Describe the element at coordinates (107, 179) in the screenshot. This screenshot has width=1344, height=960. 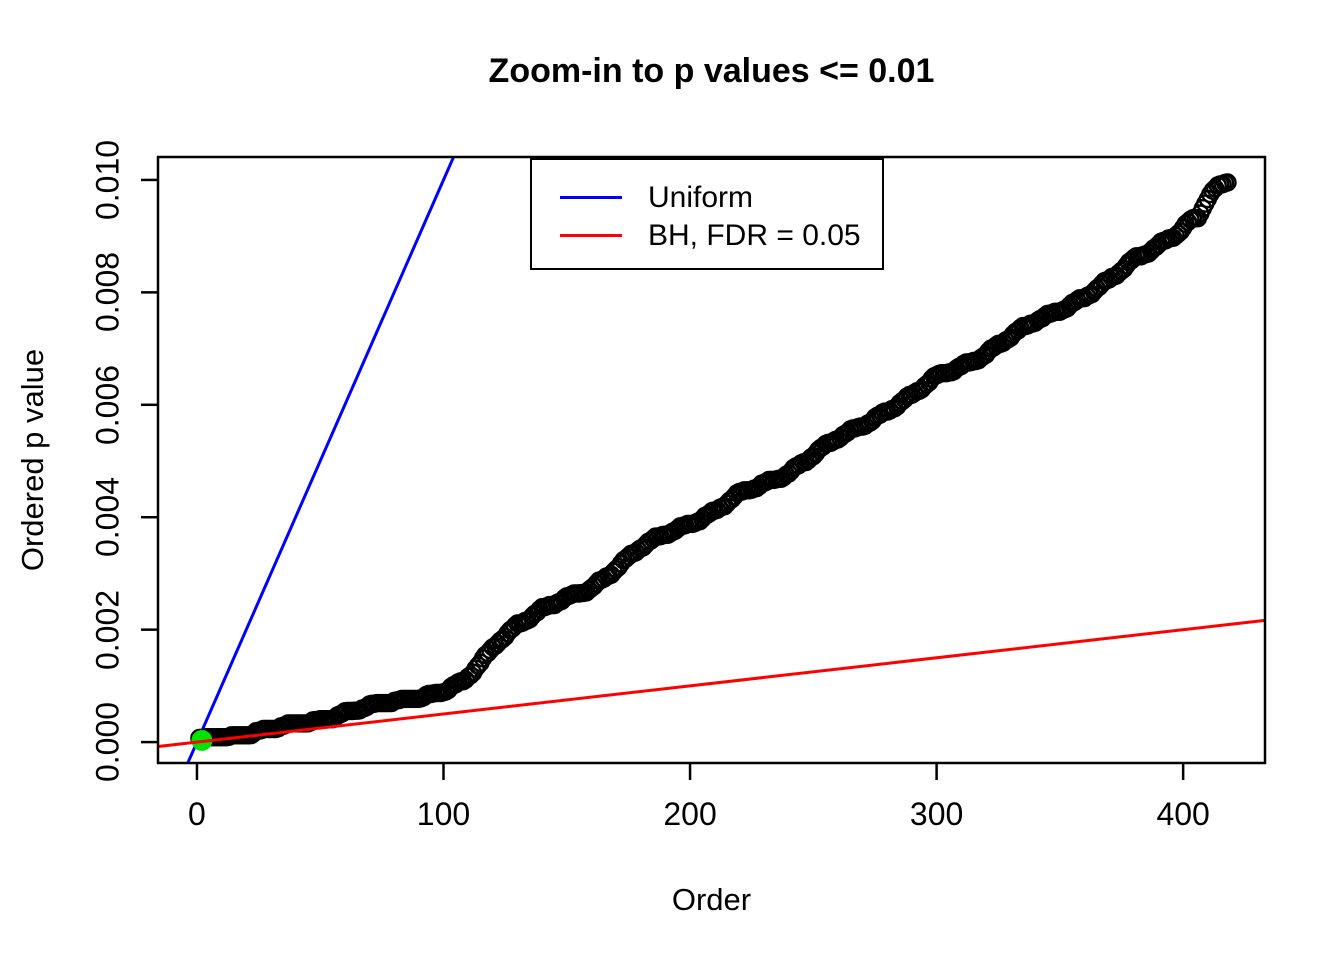
I see `y-tick-label: 0.010` at that location.